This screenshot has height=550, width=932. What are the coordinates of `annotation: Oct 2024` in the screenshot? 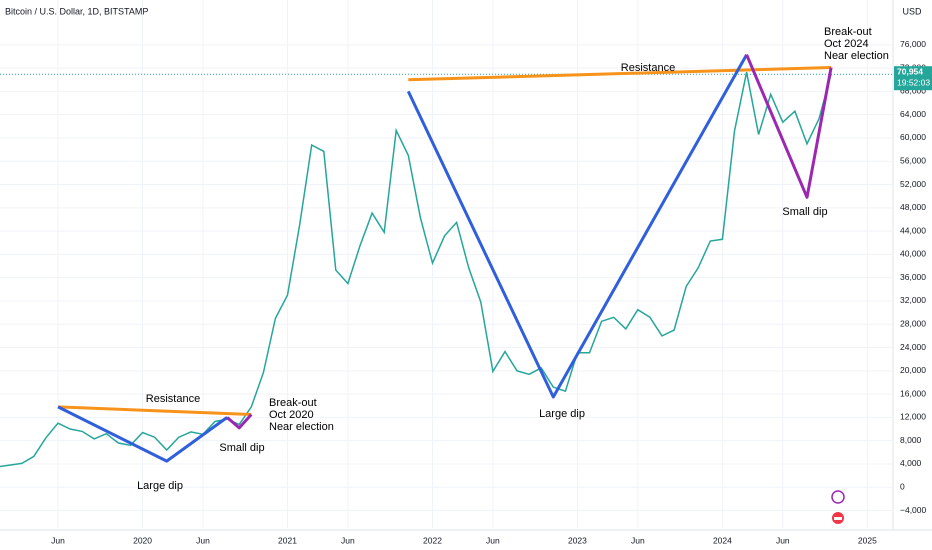 It's located at (846, 44).